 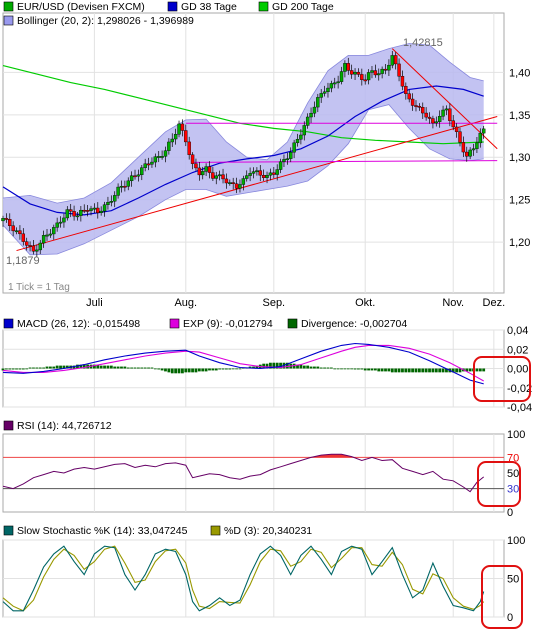 What do you see at coordinates (94, 303) in the screenshot?
I see `x-axis-tick: Juli` at bounding box center [94, 303].